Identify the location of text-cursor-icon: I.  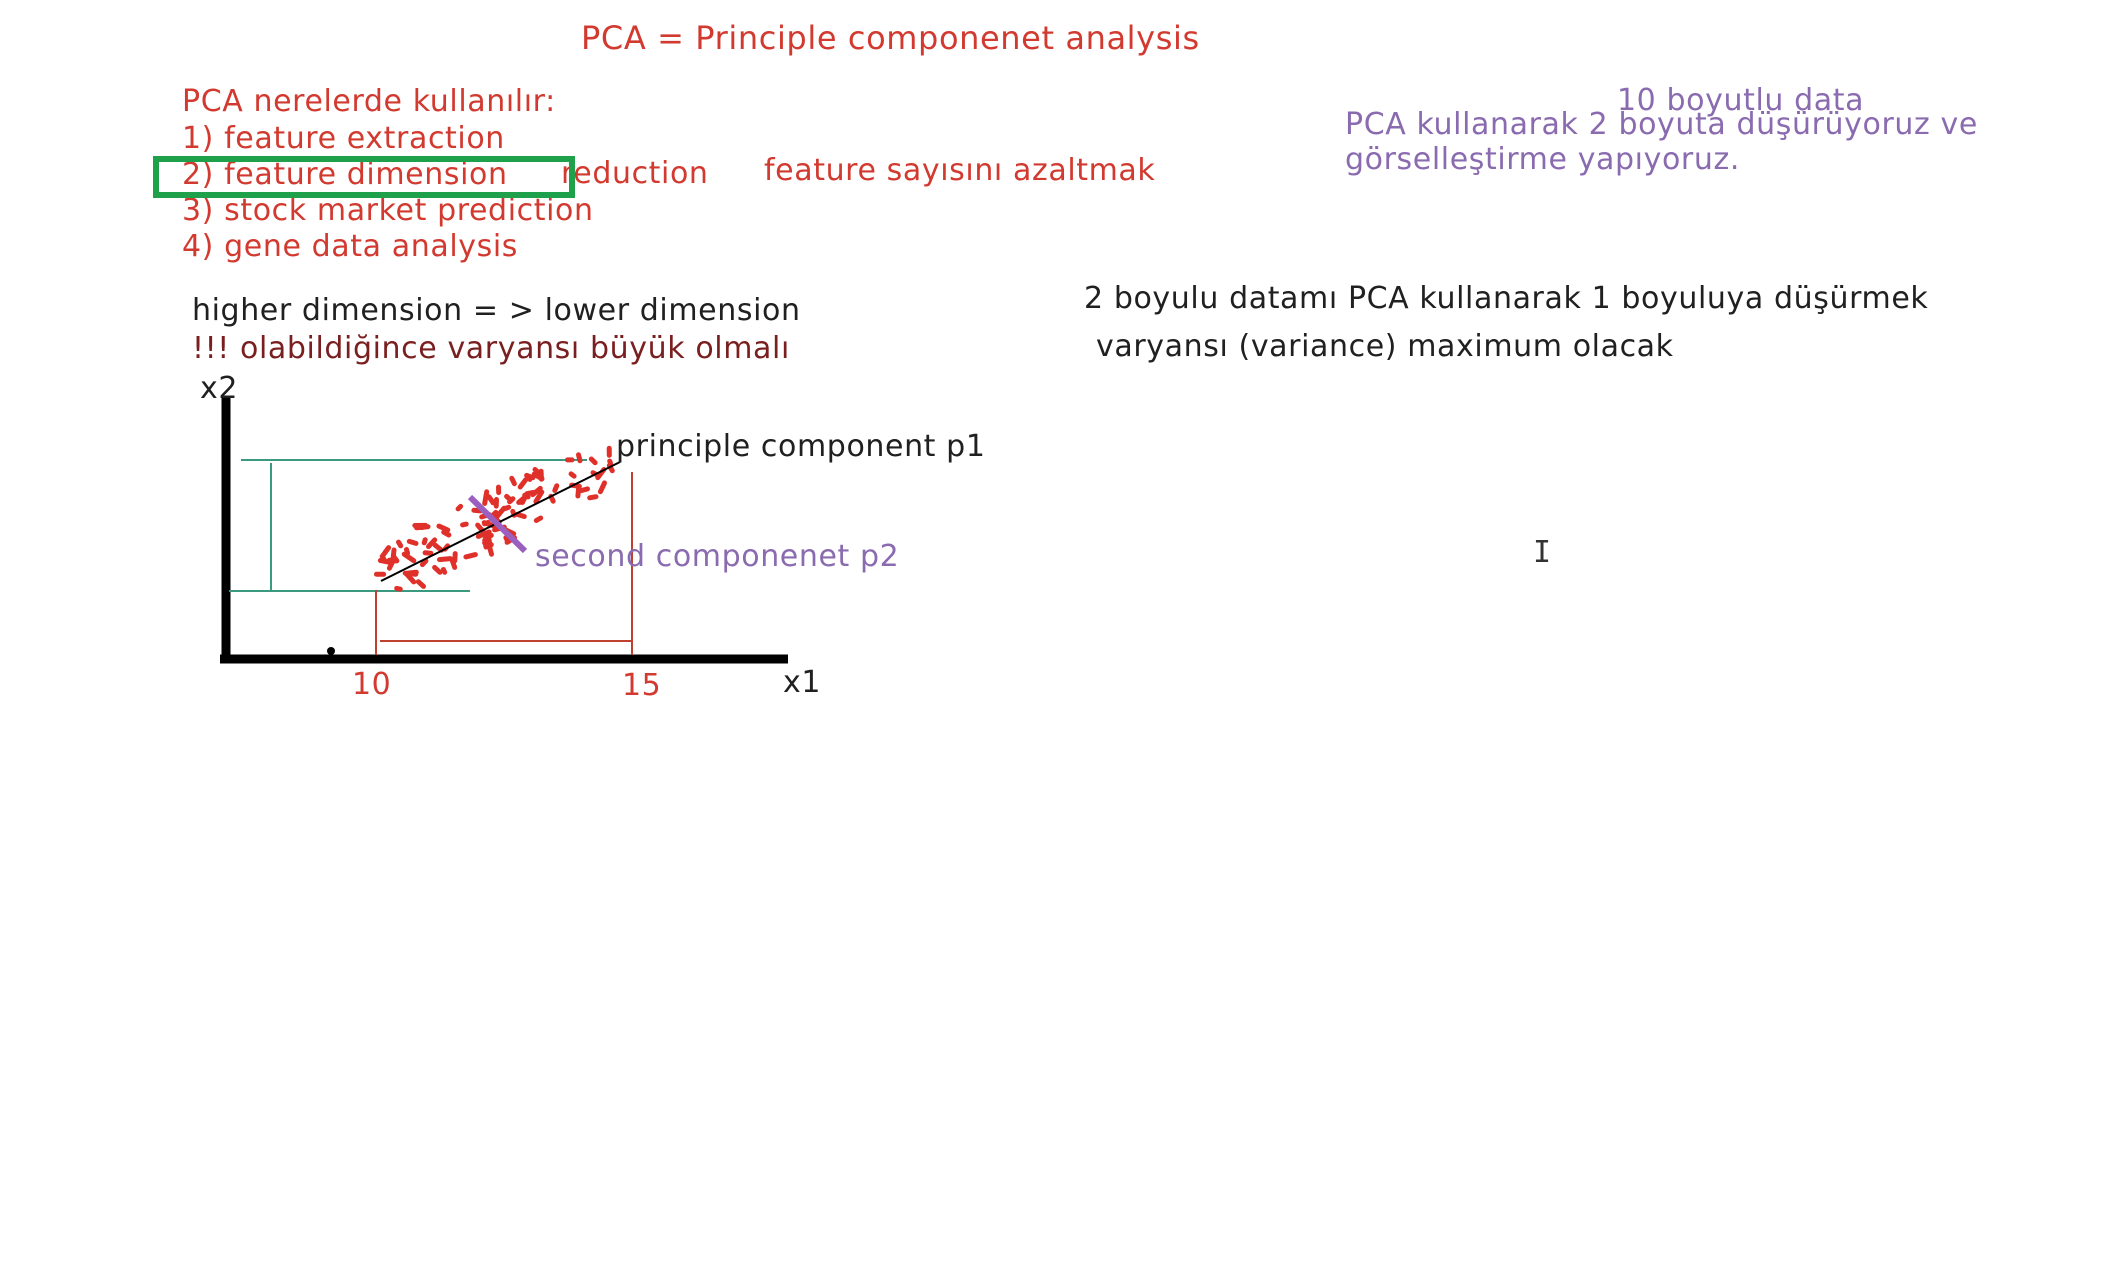
(1542, 552).